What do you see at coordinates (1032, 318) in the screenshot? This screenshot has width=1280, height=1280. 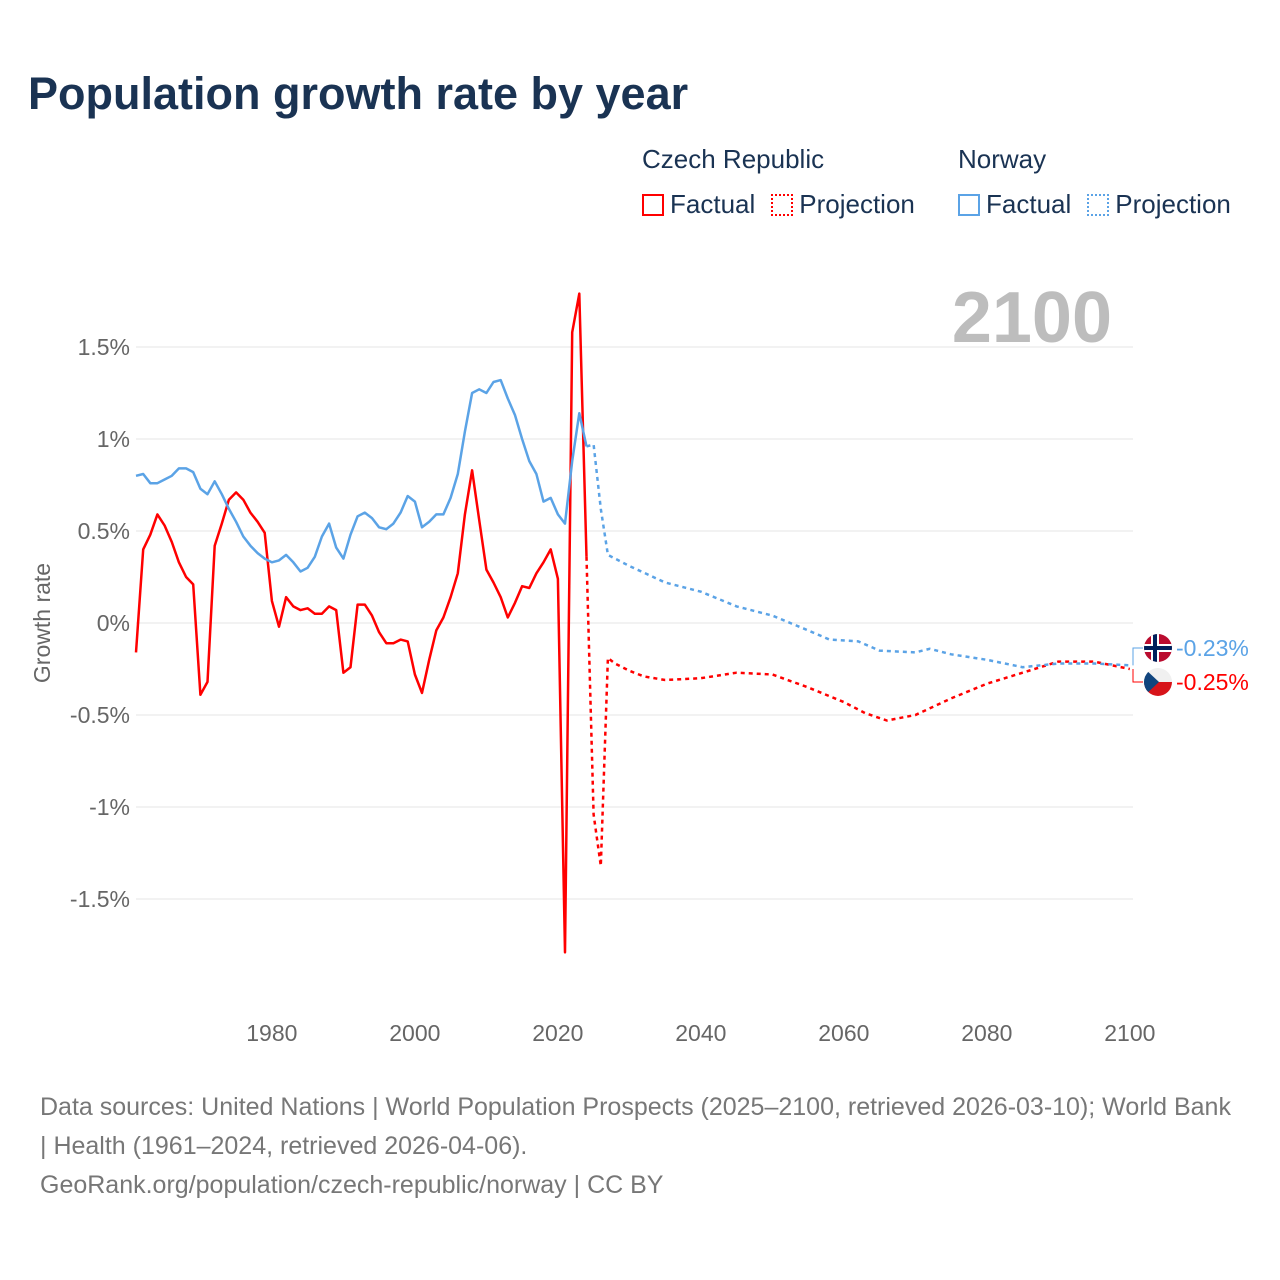 I see `year-label: 2100` at bounding box center [1032, 318].